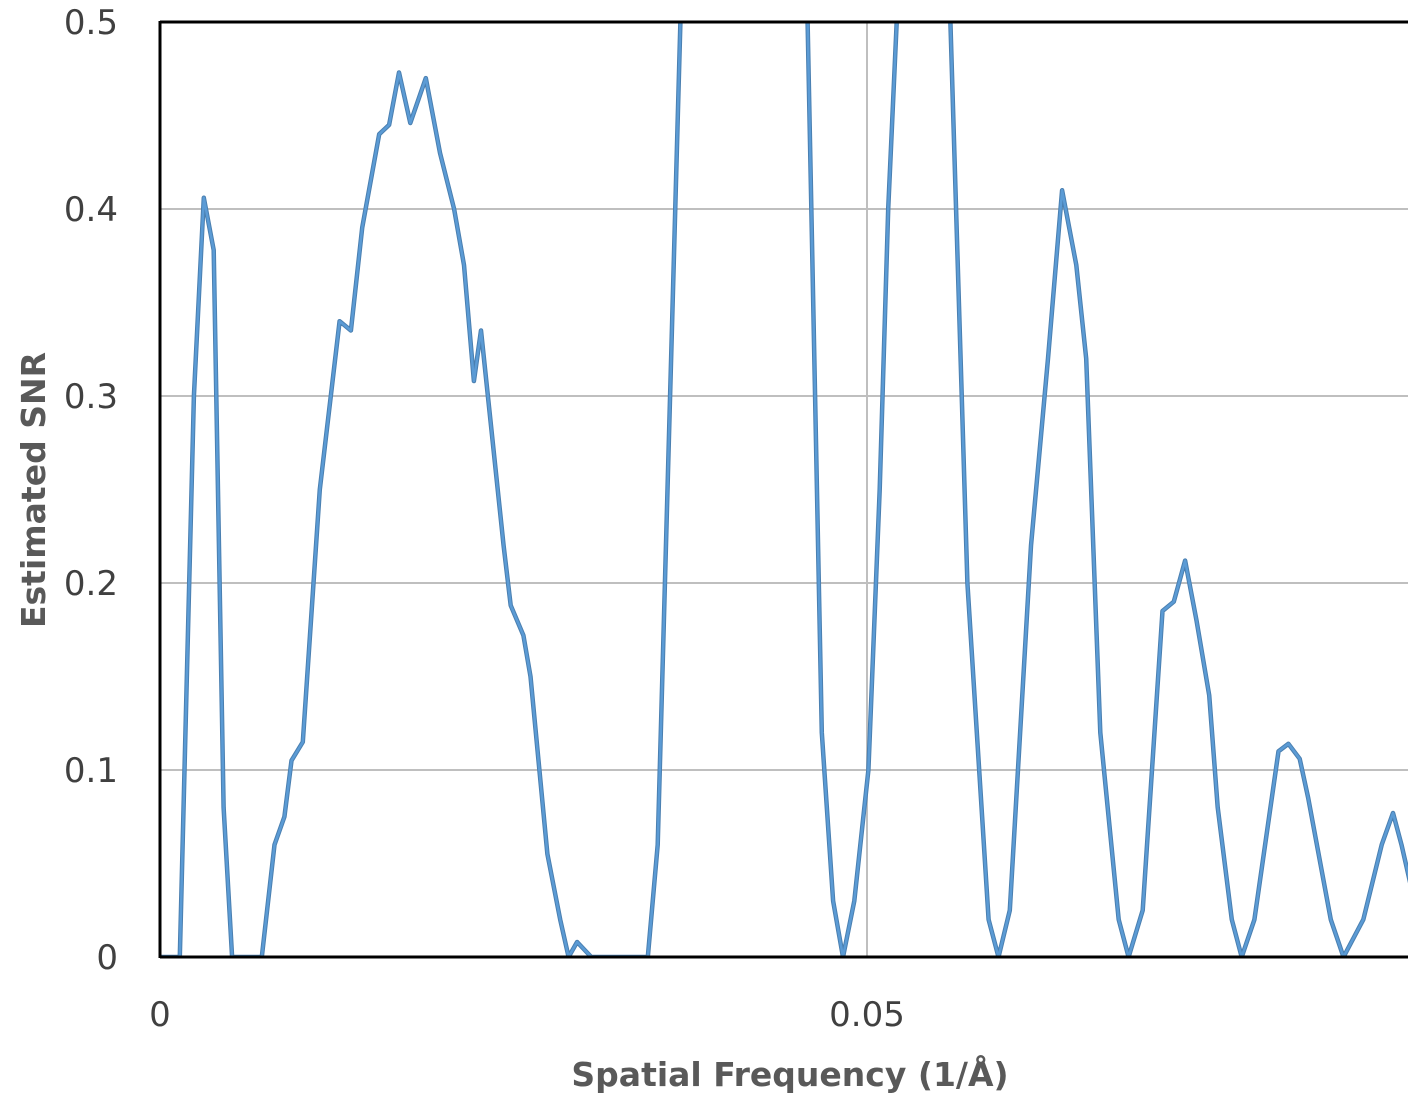 This screenshot has width=1408, height=1097. What do you see at coordinates (867, 1015) in the screenshot?
I see `x-tick-label-1: 0.05` at bounding box center [867, 1015].